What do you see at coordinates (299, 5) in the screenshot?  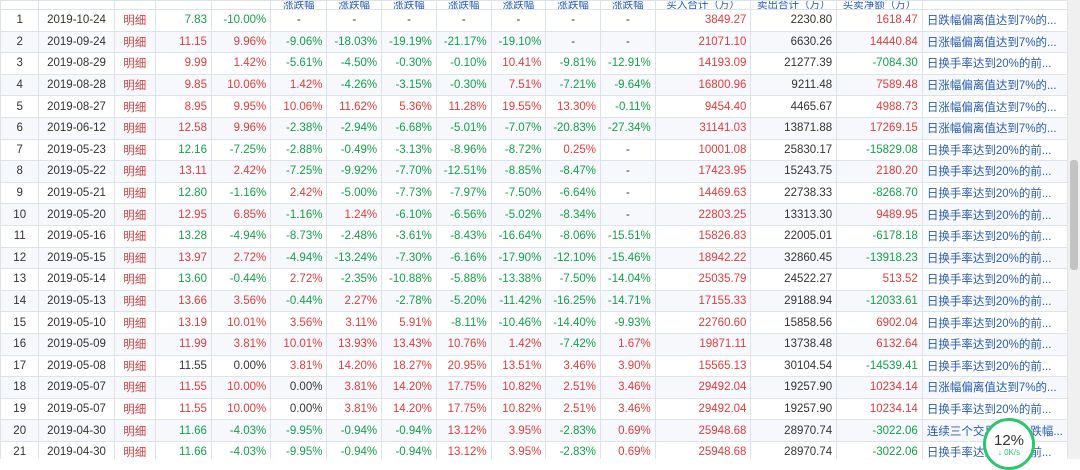 I see `column-header-5: 涨跌幅` at bounding box center [299, 5].